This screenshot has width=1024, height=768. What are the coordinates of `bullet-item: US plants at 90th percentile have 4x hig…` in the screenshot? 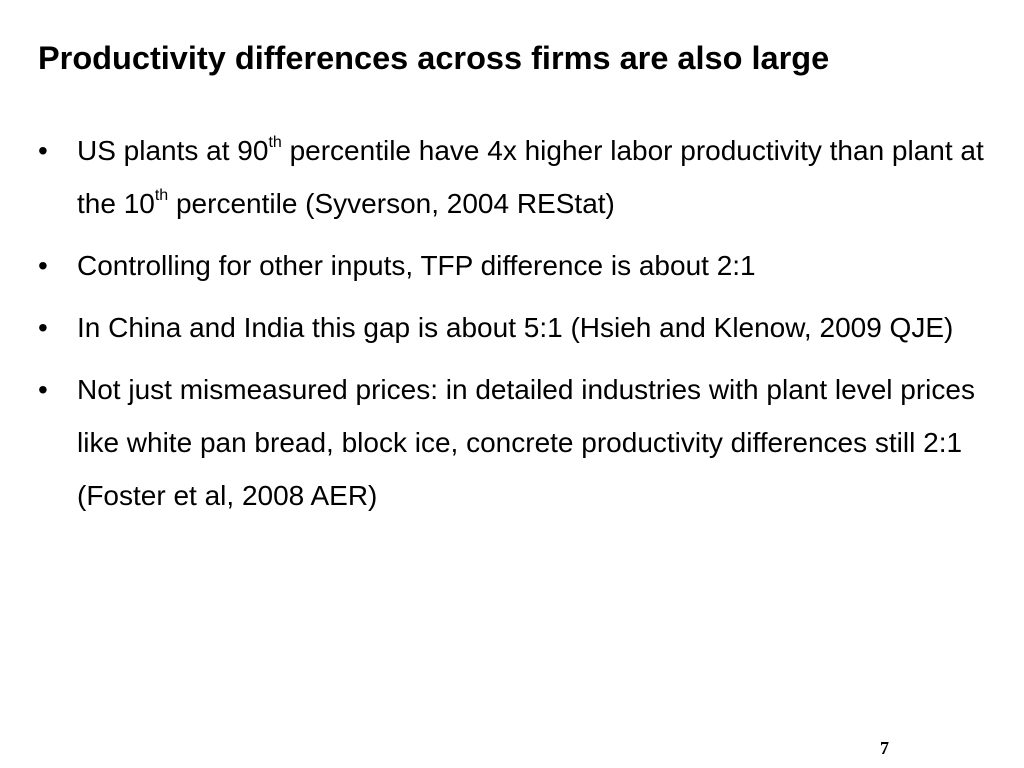 It's located at (518, 177).